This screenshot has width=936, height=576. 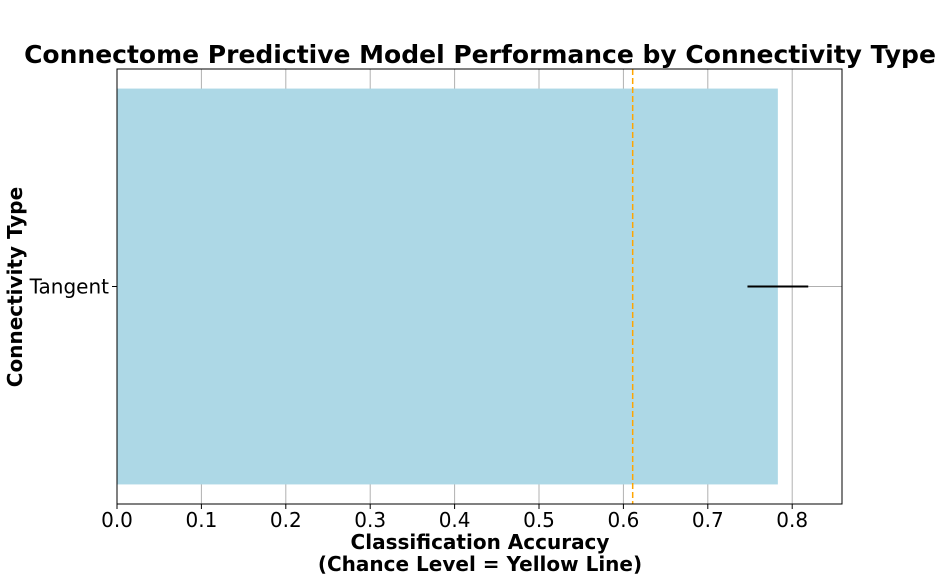 I want to click on y-tick-label: Tangent, so click(x=69, y=287).